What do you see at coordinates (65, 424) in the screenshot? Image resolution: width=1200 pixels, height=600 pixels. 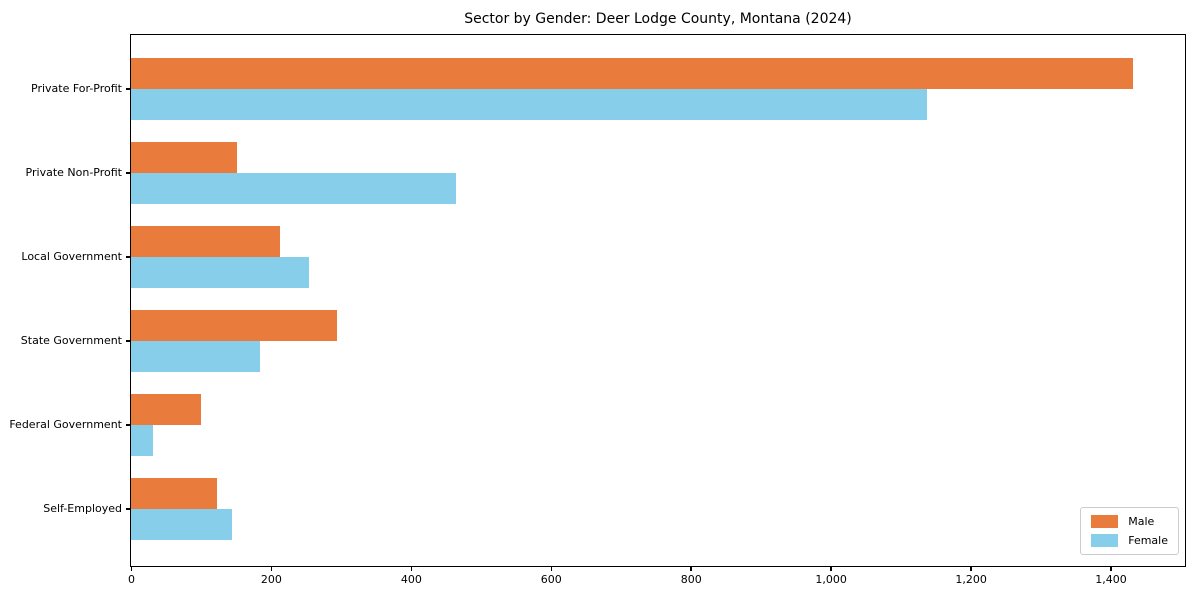 I see `y-tick-label-4: Federal Government` at bounding box center [65, 424].